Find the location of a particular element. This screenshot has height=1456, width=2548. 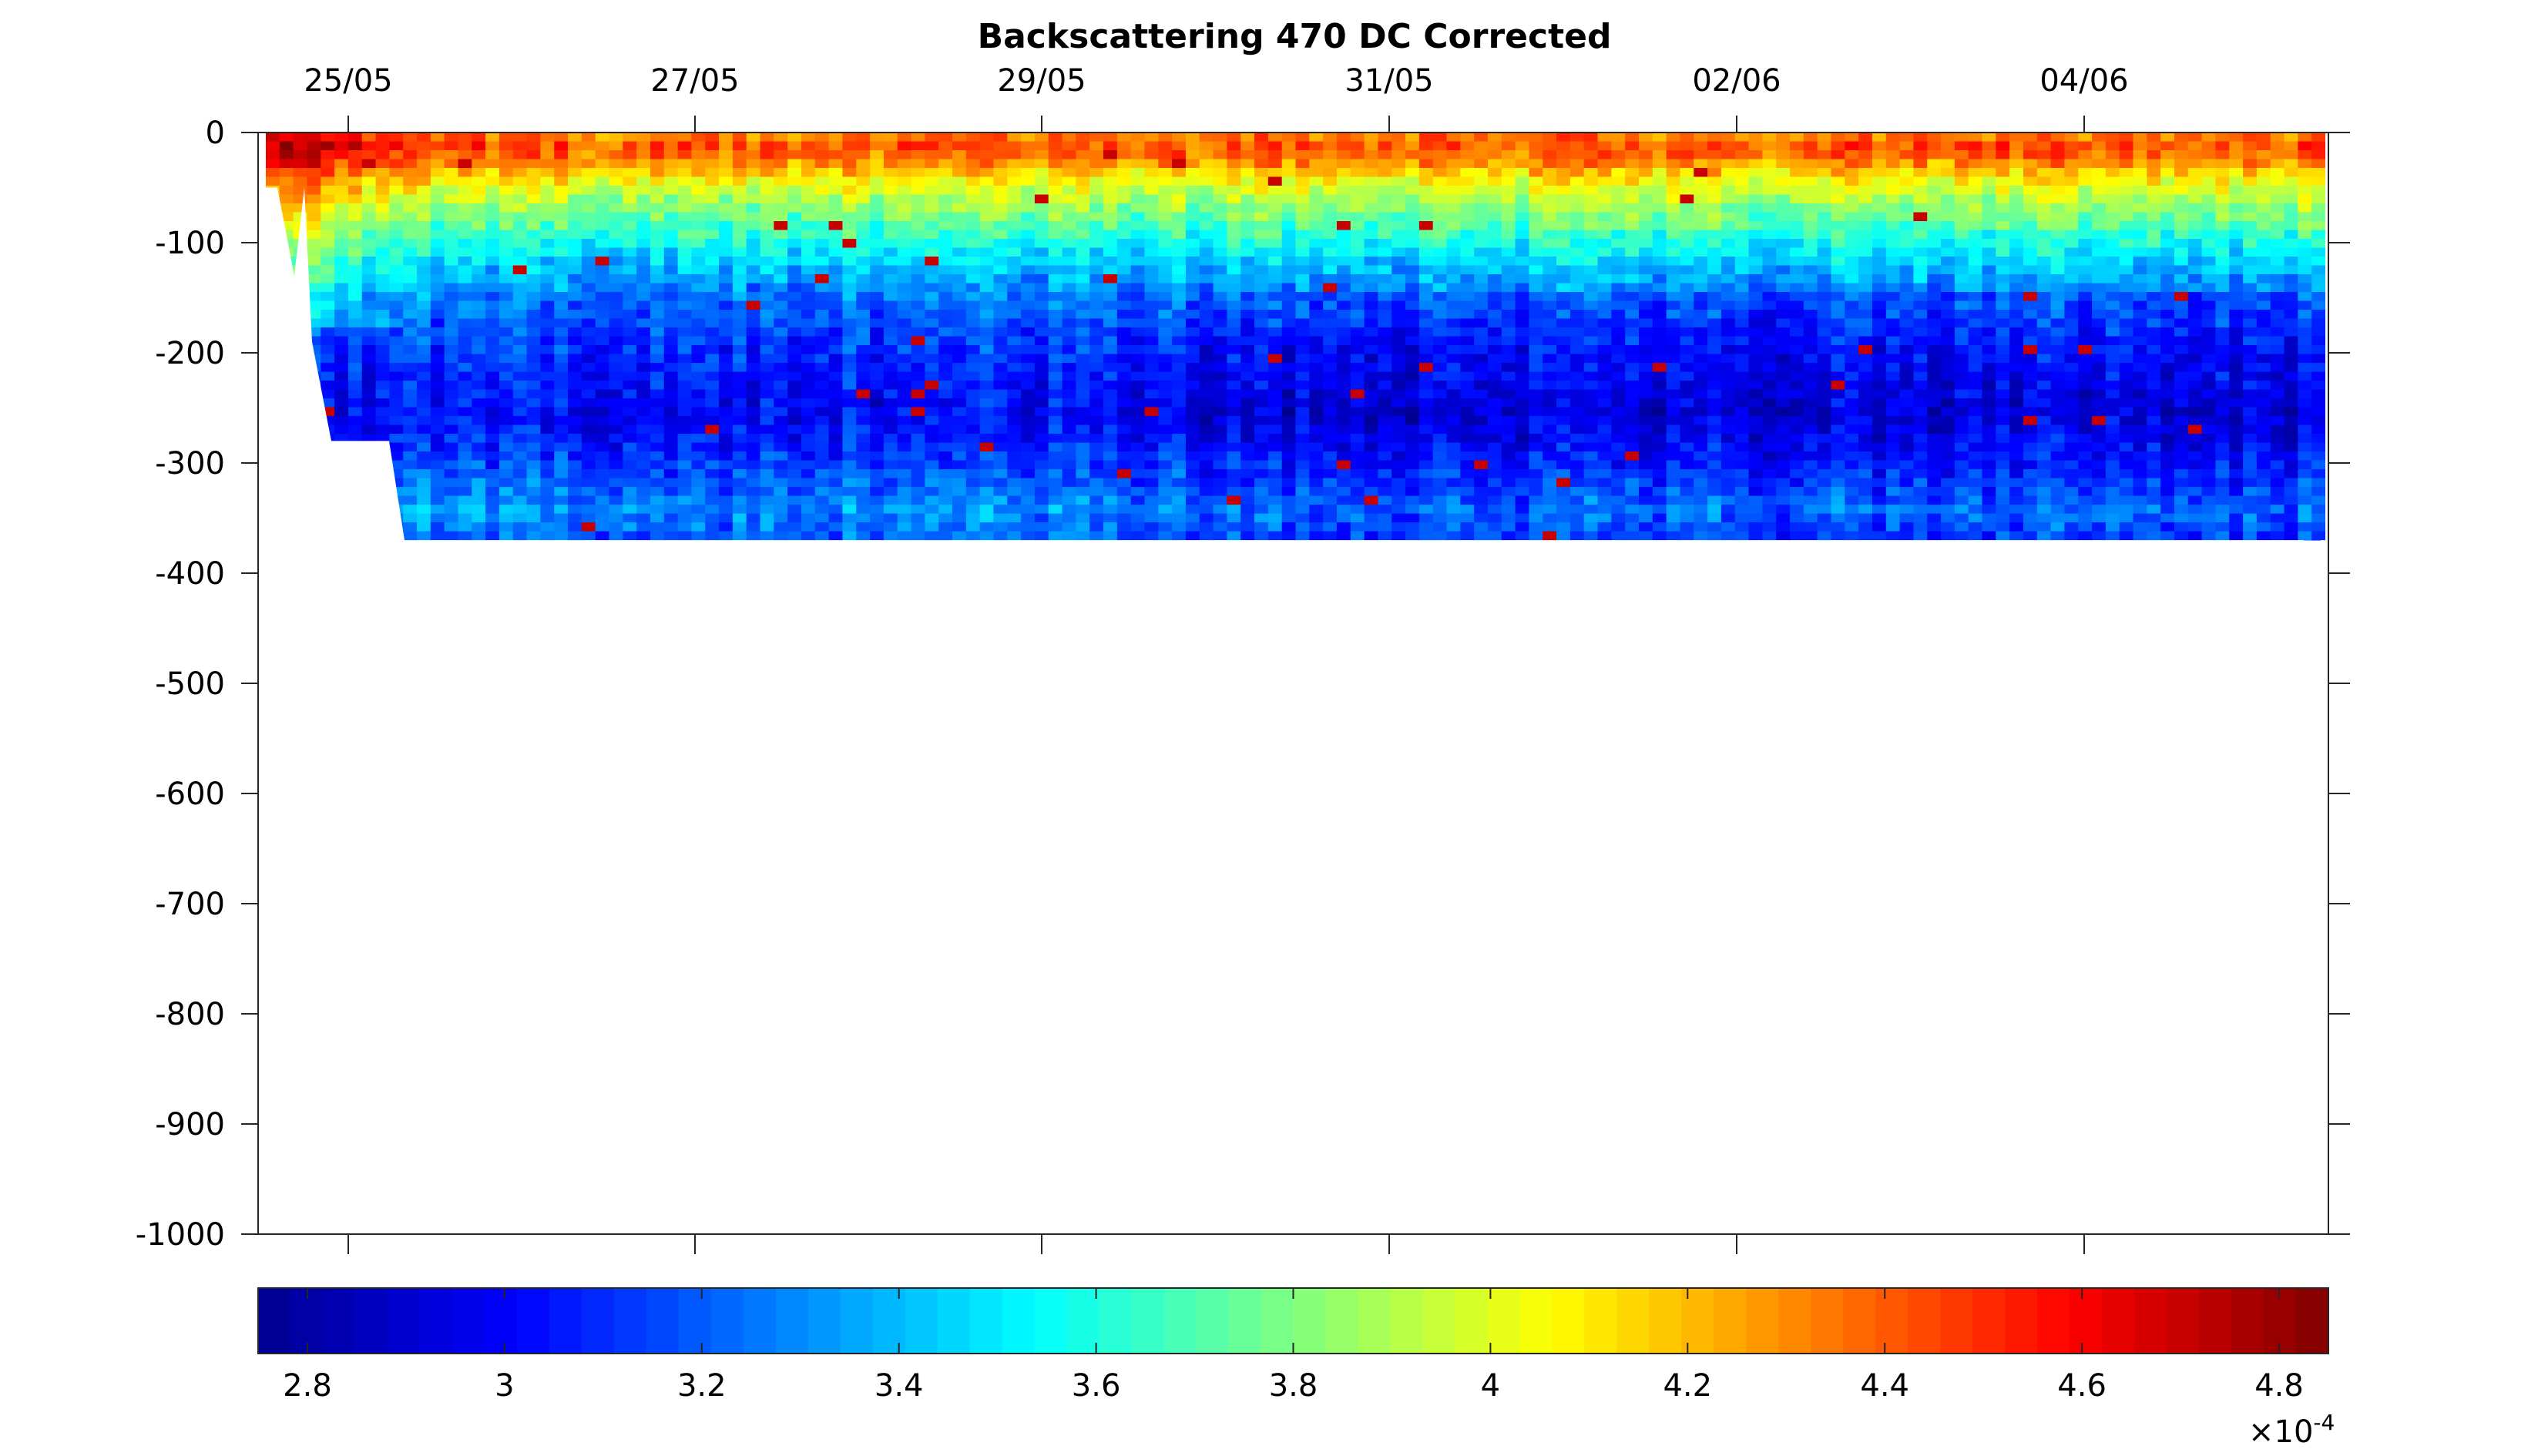

chart-title: Backscattering 470 DC Corrected is located at coordinates (1295, 36).